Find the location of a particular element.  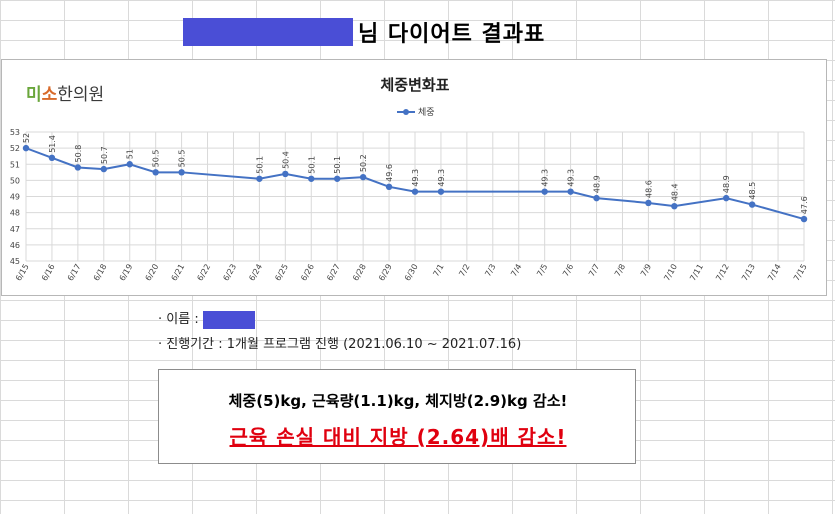

data-label: 50.8 is located at coordinates (78, 154).